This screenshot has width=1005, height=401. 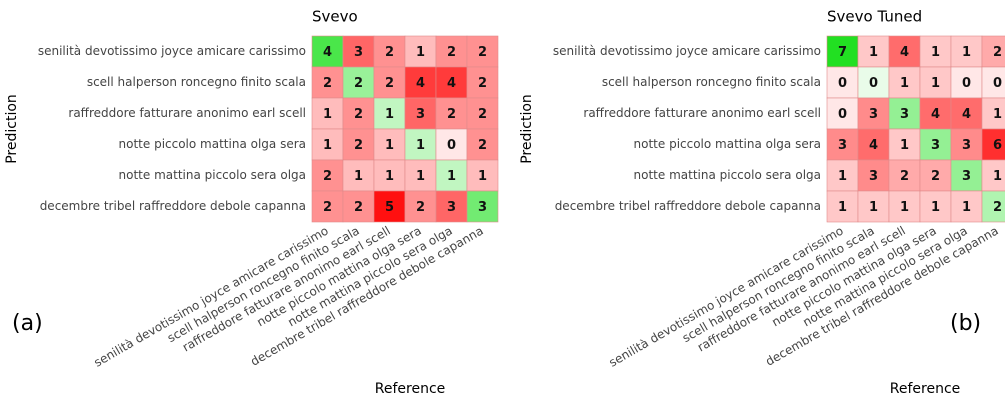 I want to click on cell-label: 7, so click(x=842, y=52).